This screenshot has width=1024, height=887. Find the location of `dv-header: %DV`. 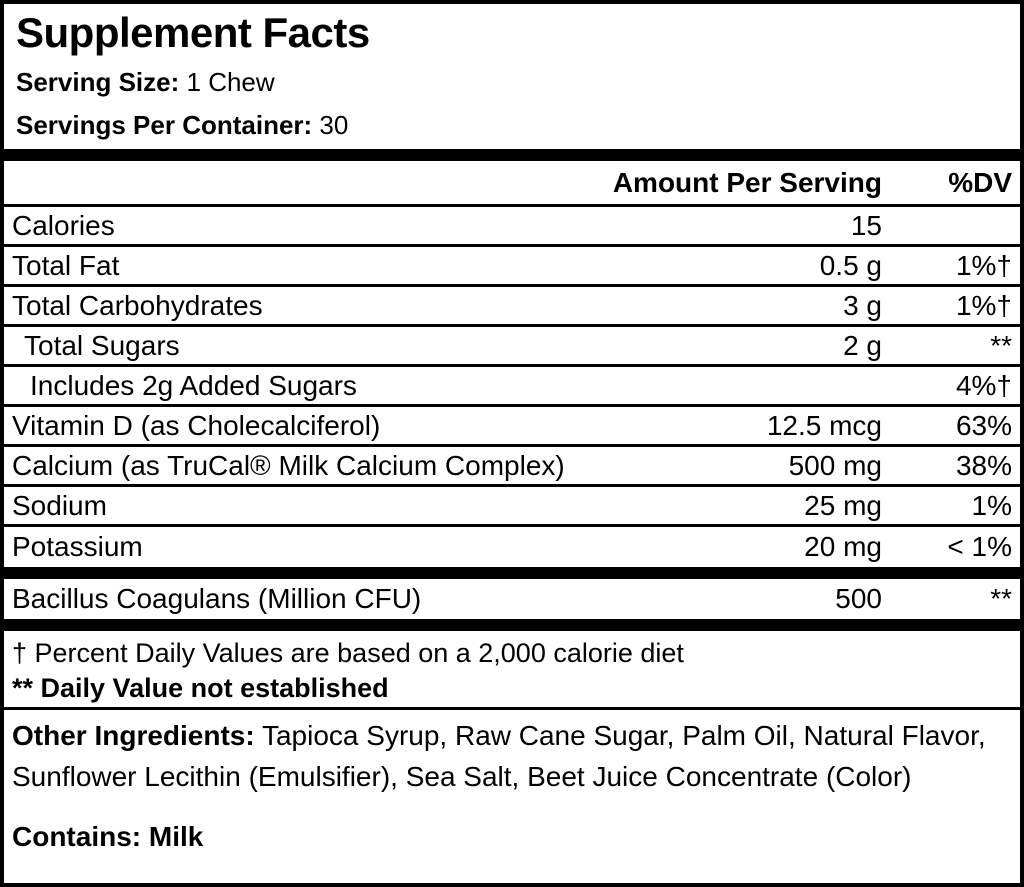

dv-header: %DV is located at coordinates (980, 182).